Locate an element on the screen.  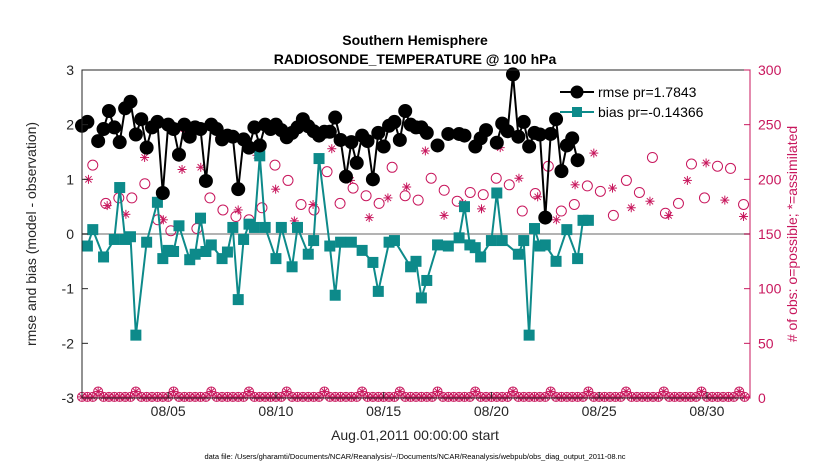
left-tick-label: -1 is located at coordinates (68, 289).